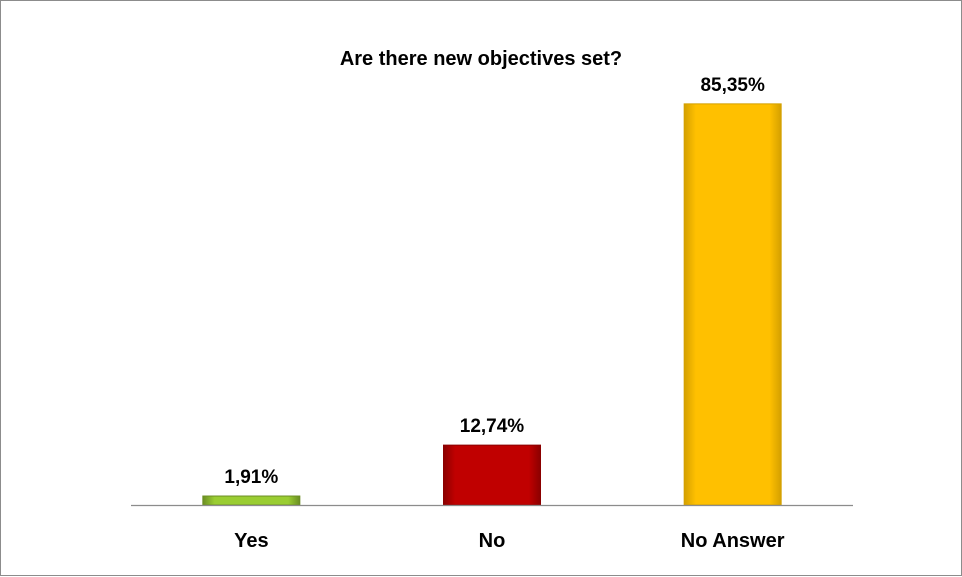 This screenshot has width=962, height=577. Describe the element at coordinates (732, 304) in the screenshot. I see `bar-no-answer` at that location.